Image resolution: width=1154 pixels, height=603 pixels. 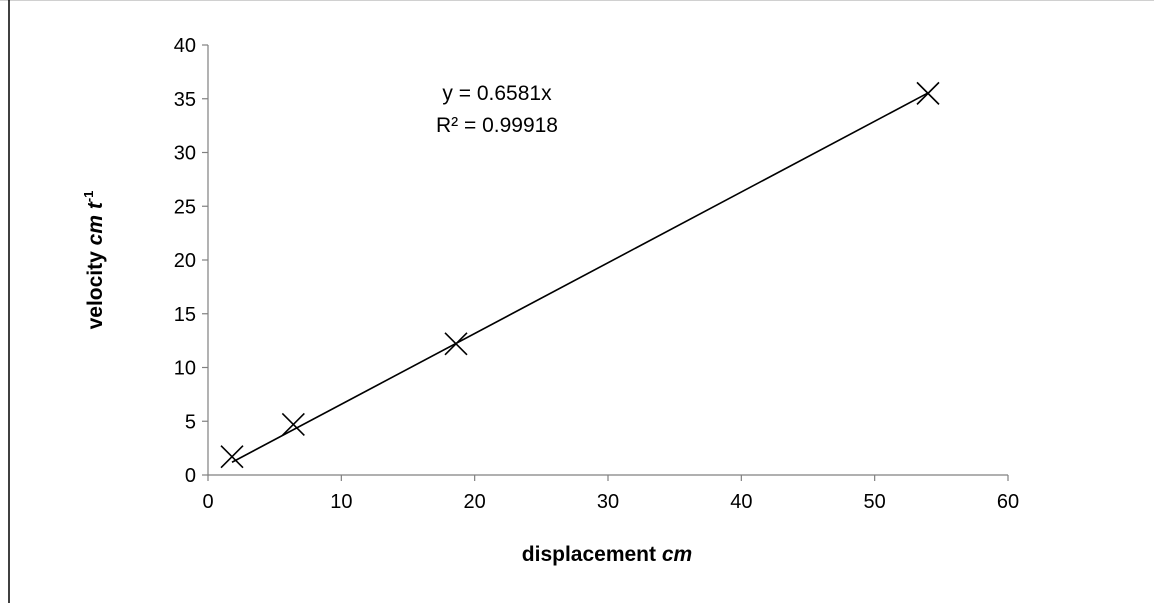 I want to click on y-tick-label: 15, so click(x=185, y=315).